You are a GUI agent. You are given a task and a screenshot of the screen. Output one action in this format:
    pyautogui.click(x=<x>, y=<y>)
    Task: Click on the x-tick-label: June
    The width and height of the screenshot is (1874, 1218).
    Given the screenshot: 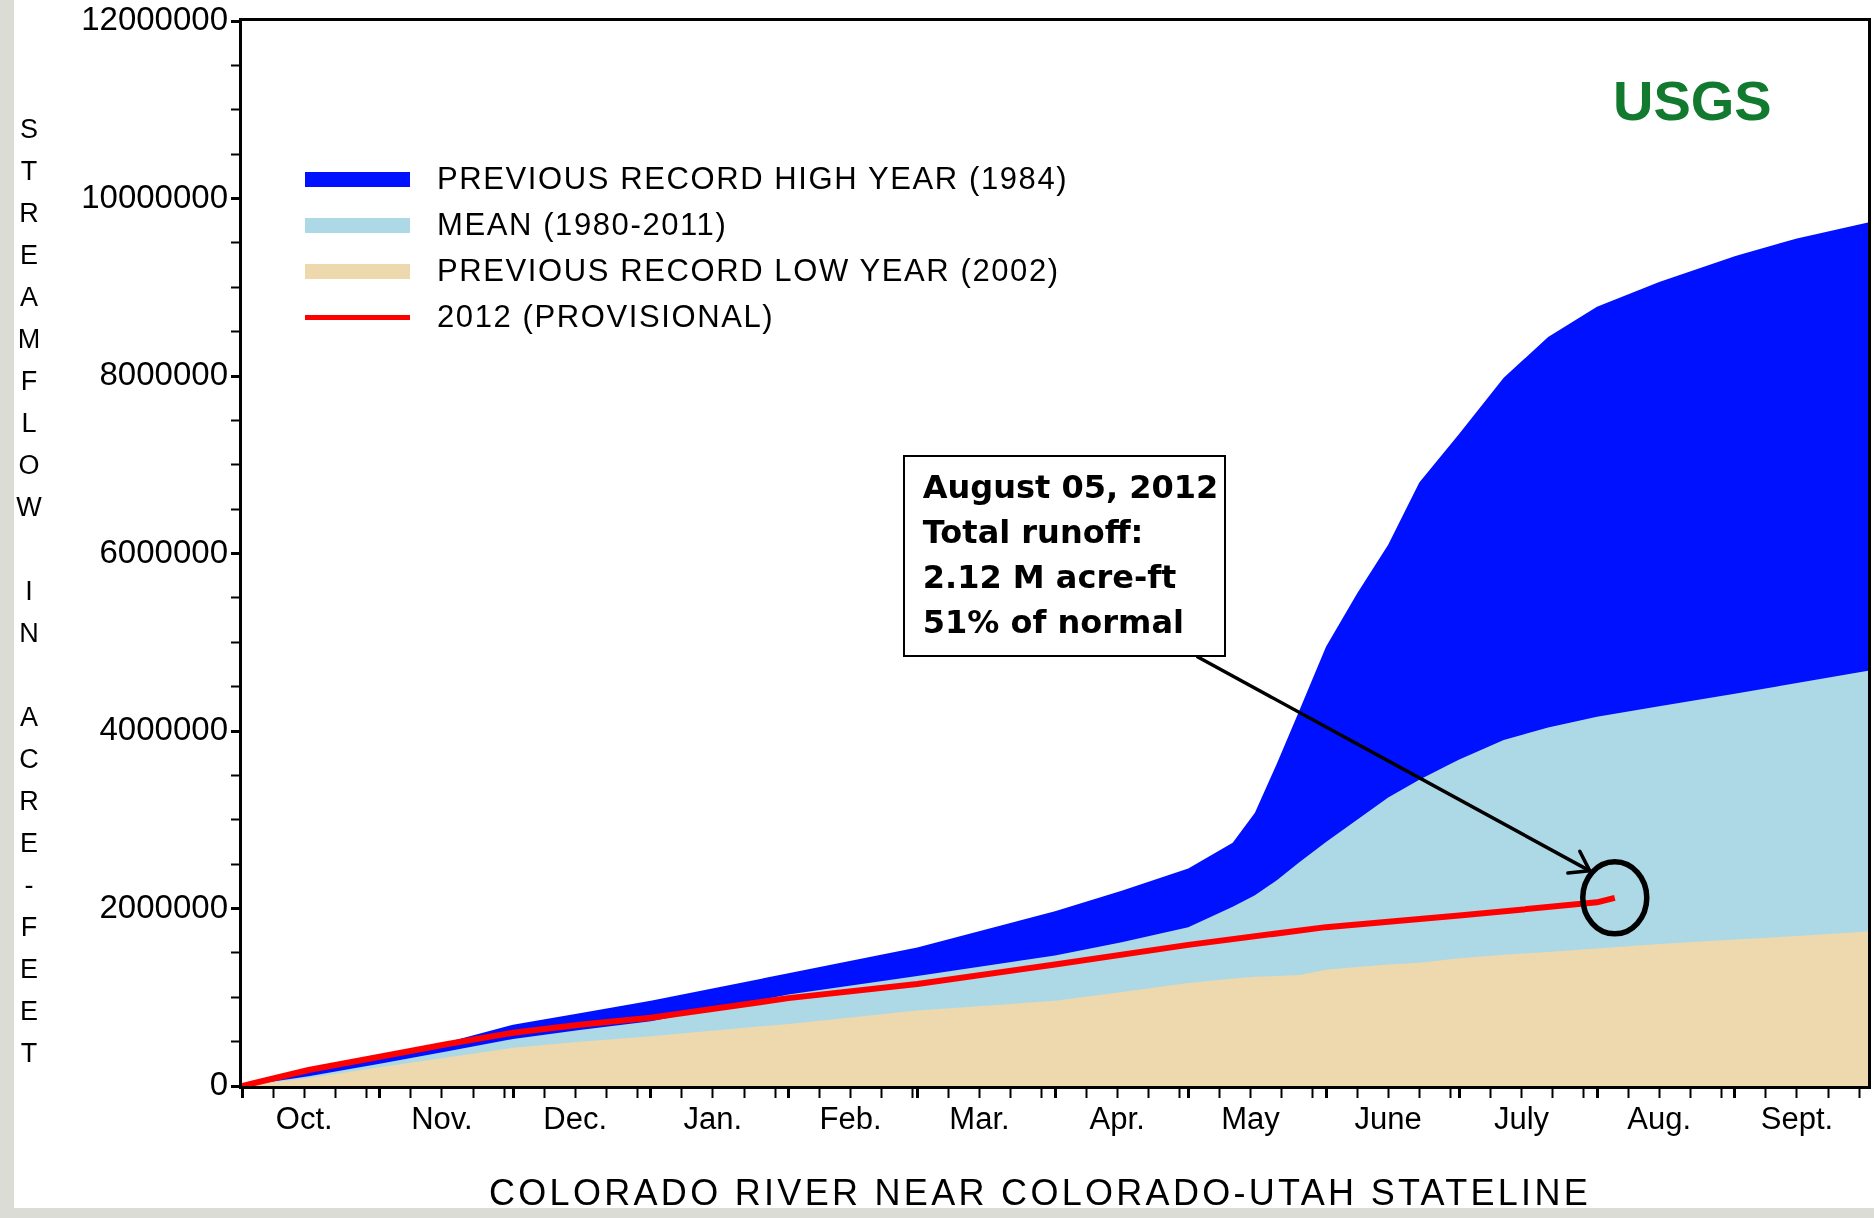 What is the action you would take?
    pyautogui.click(x=1388, y=1119)
    